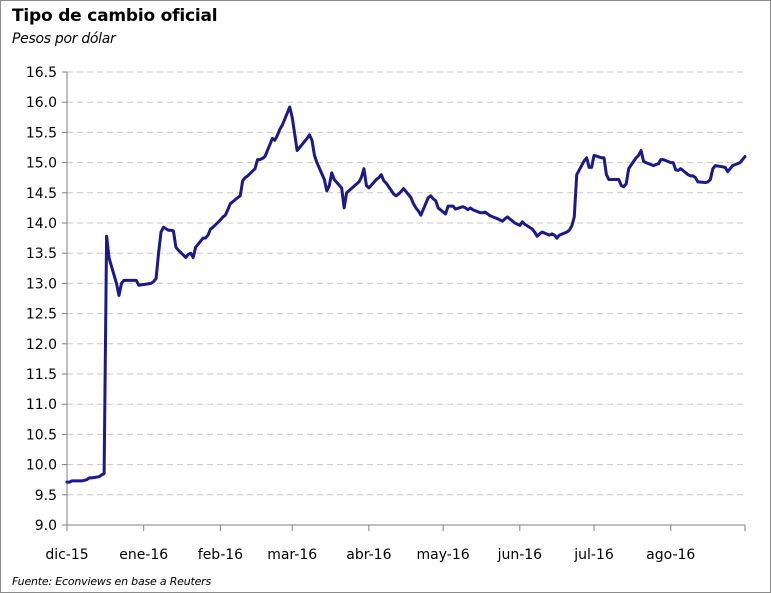 The height and width of the screenshot is (593, 771). I want to click on y-tick-label: 10.0, so click(41, 466).